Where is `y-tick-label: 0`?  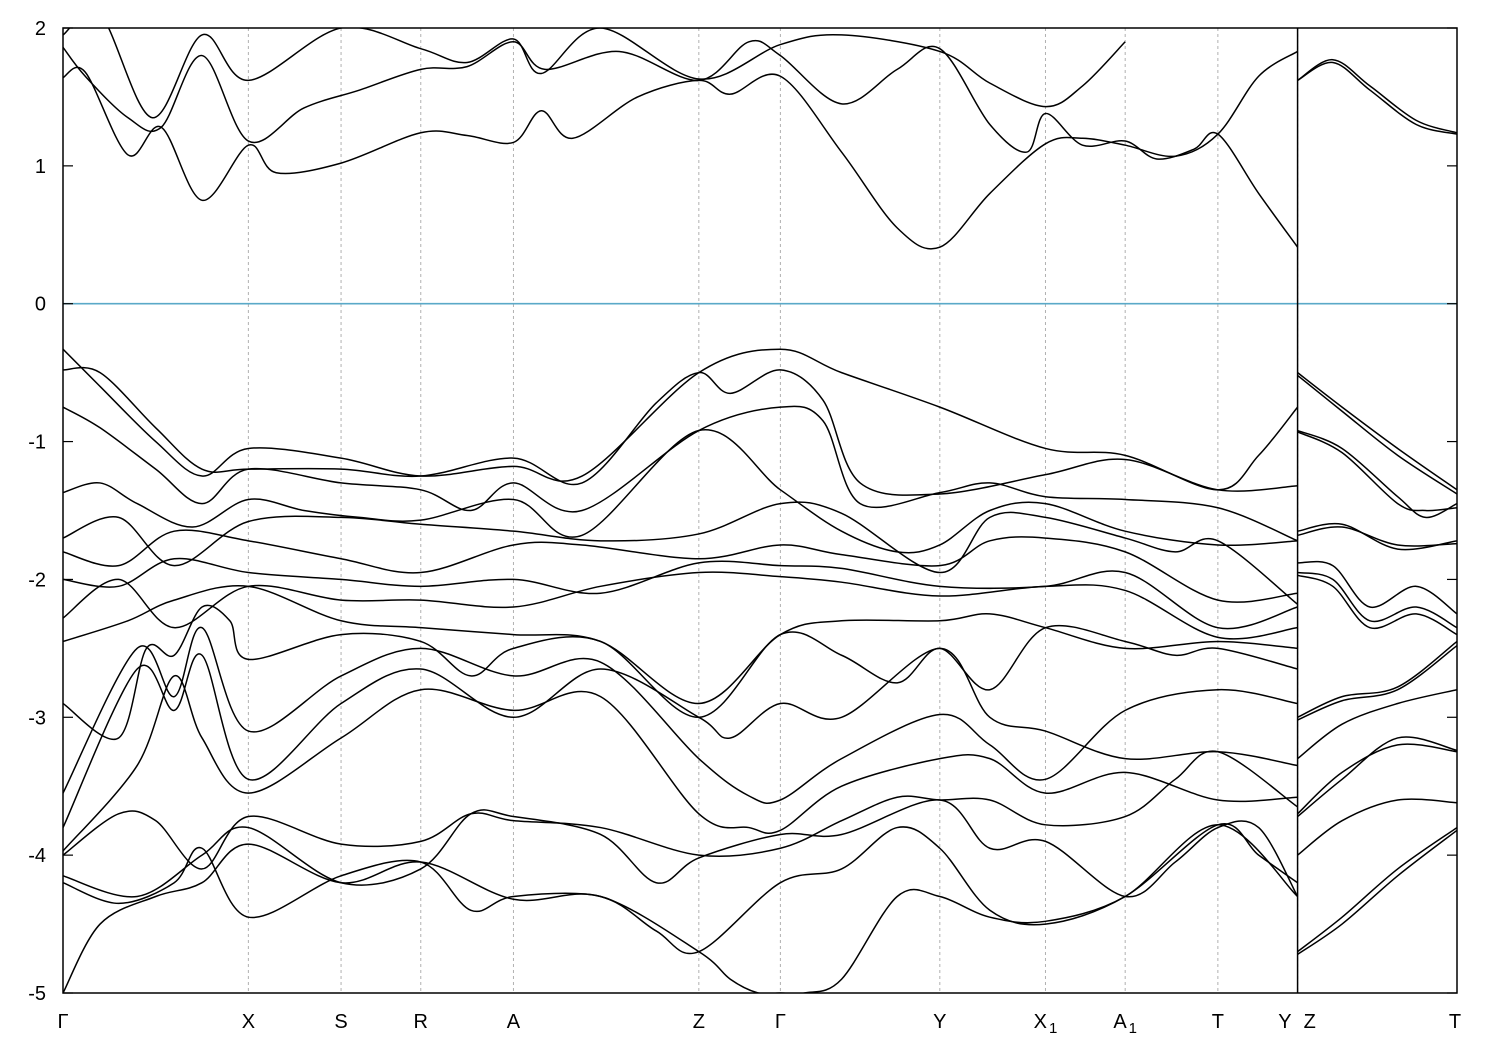 y-tick-label: 0 is located at coordinates (40, 305).